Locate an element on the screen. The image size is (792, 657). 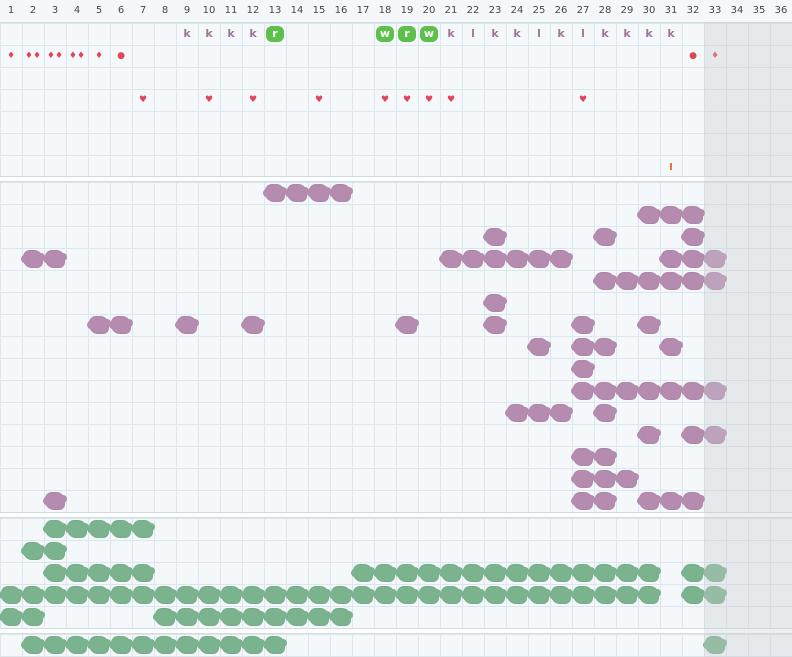
status-badge: r is located at coordinates (275, 34).